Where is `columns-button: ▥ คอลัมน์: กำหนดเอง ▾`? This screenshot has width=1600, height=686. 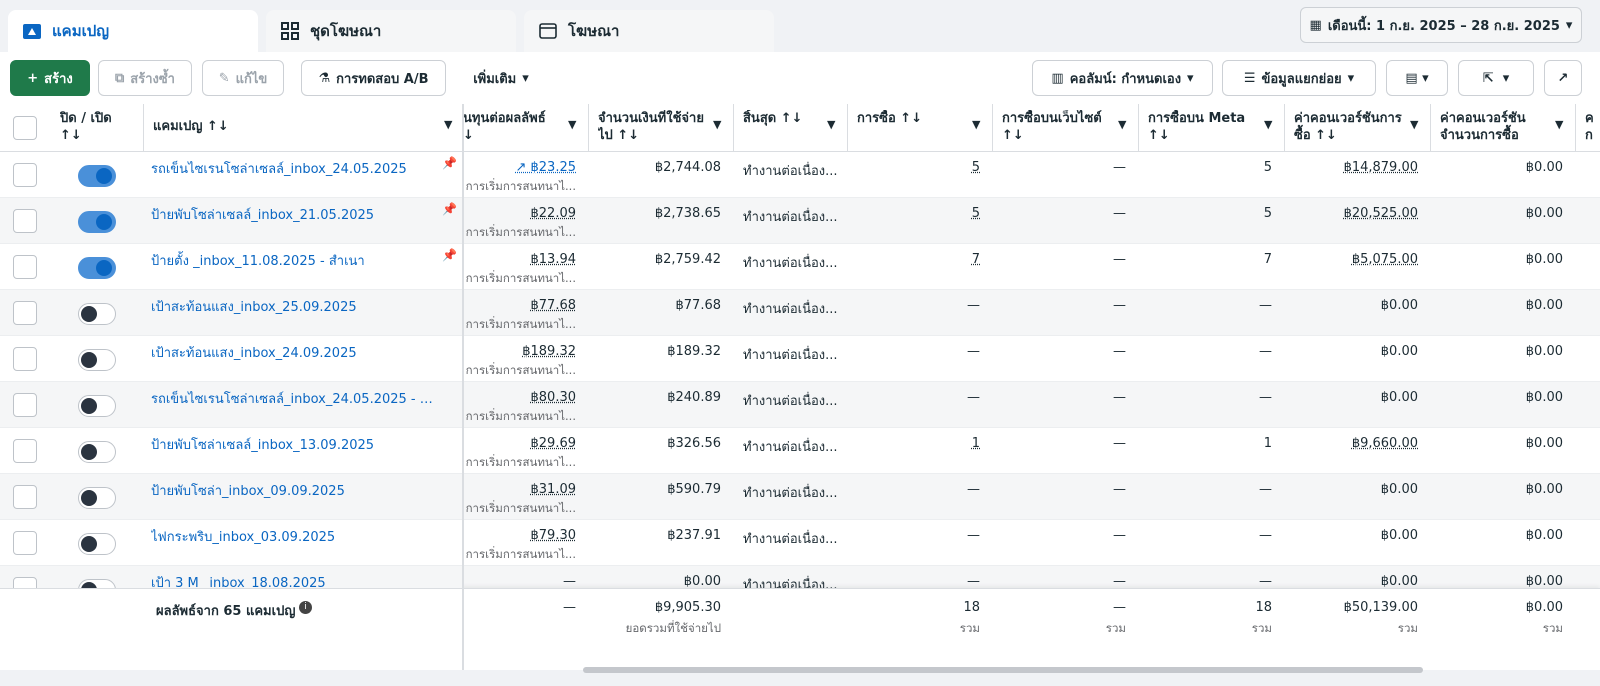
columns-button: ▥ คอลัมน์: กำหนดเอง ▾ is located at coordinates (1122, 78).